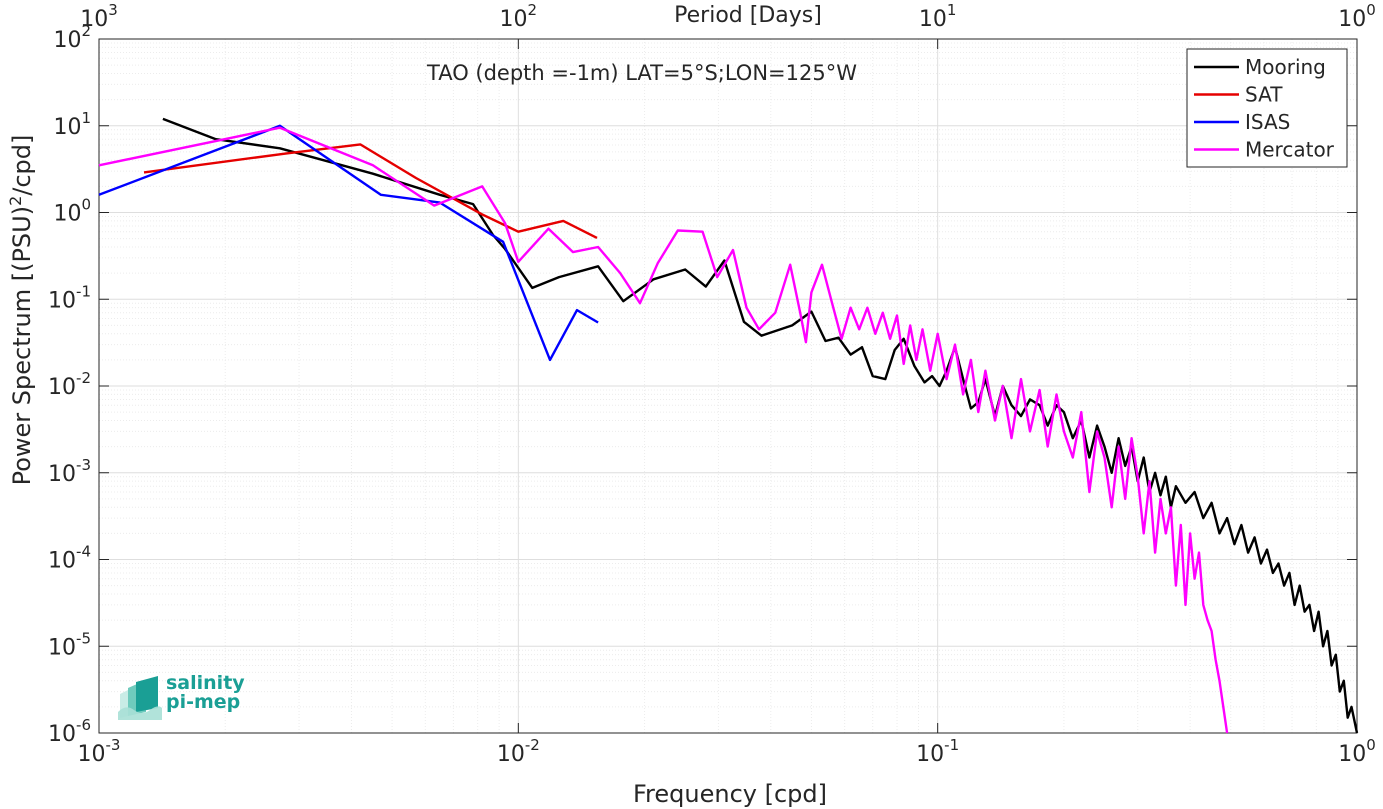  Describe the element at coordinates (99, 16) in the screenshot. I see `top-tick-label: 10³` at that location.